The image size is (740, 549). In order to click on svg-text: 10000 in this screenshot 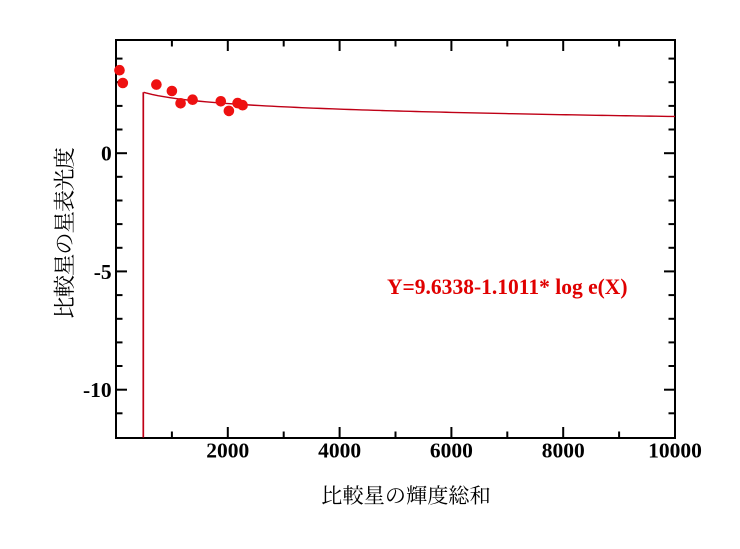, I will do `click(675, 451)`.